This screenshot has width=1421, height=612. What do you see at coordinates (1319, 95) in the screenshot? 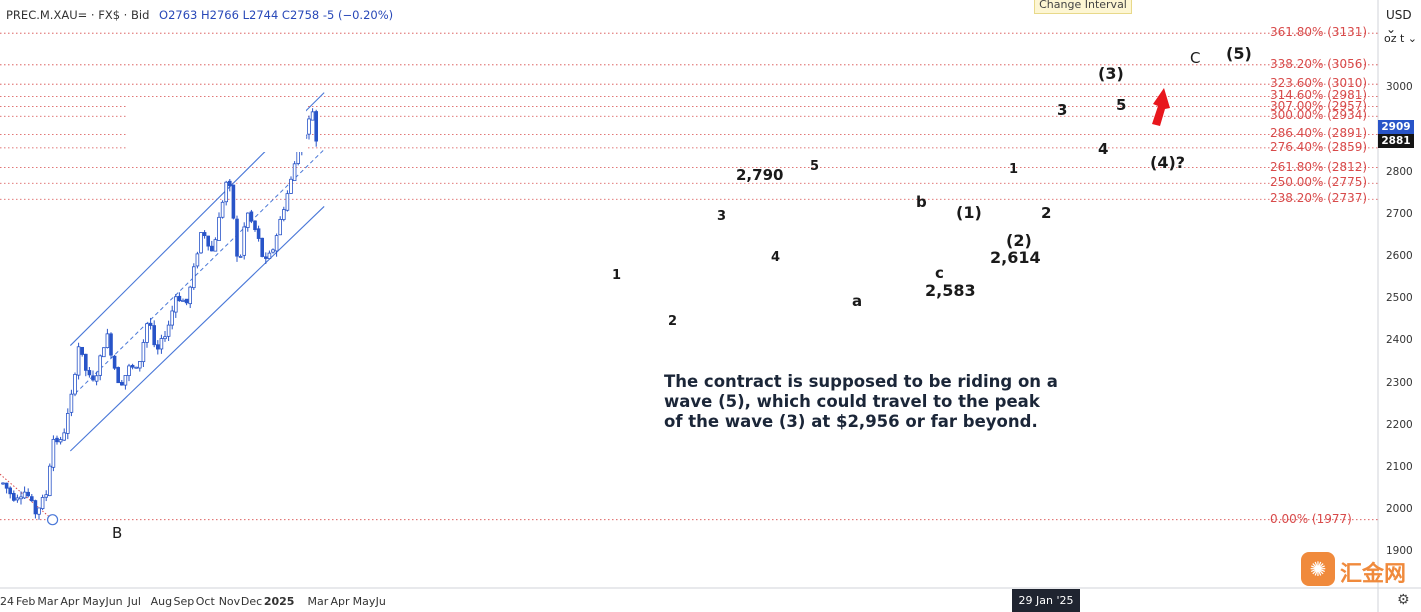
I see `fib-level-label: 314.60% (2981)` at bounding box center [1319, 95].